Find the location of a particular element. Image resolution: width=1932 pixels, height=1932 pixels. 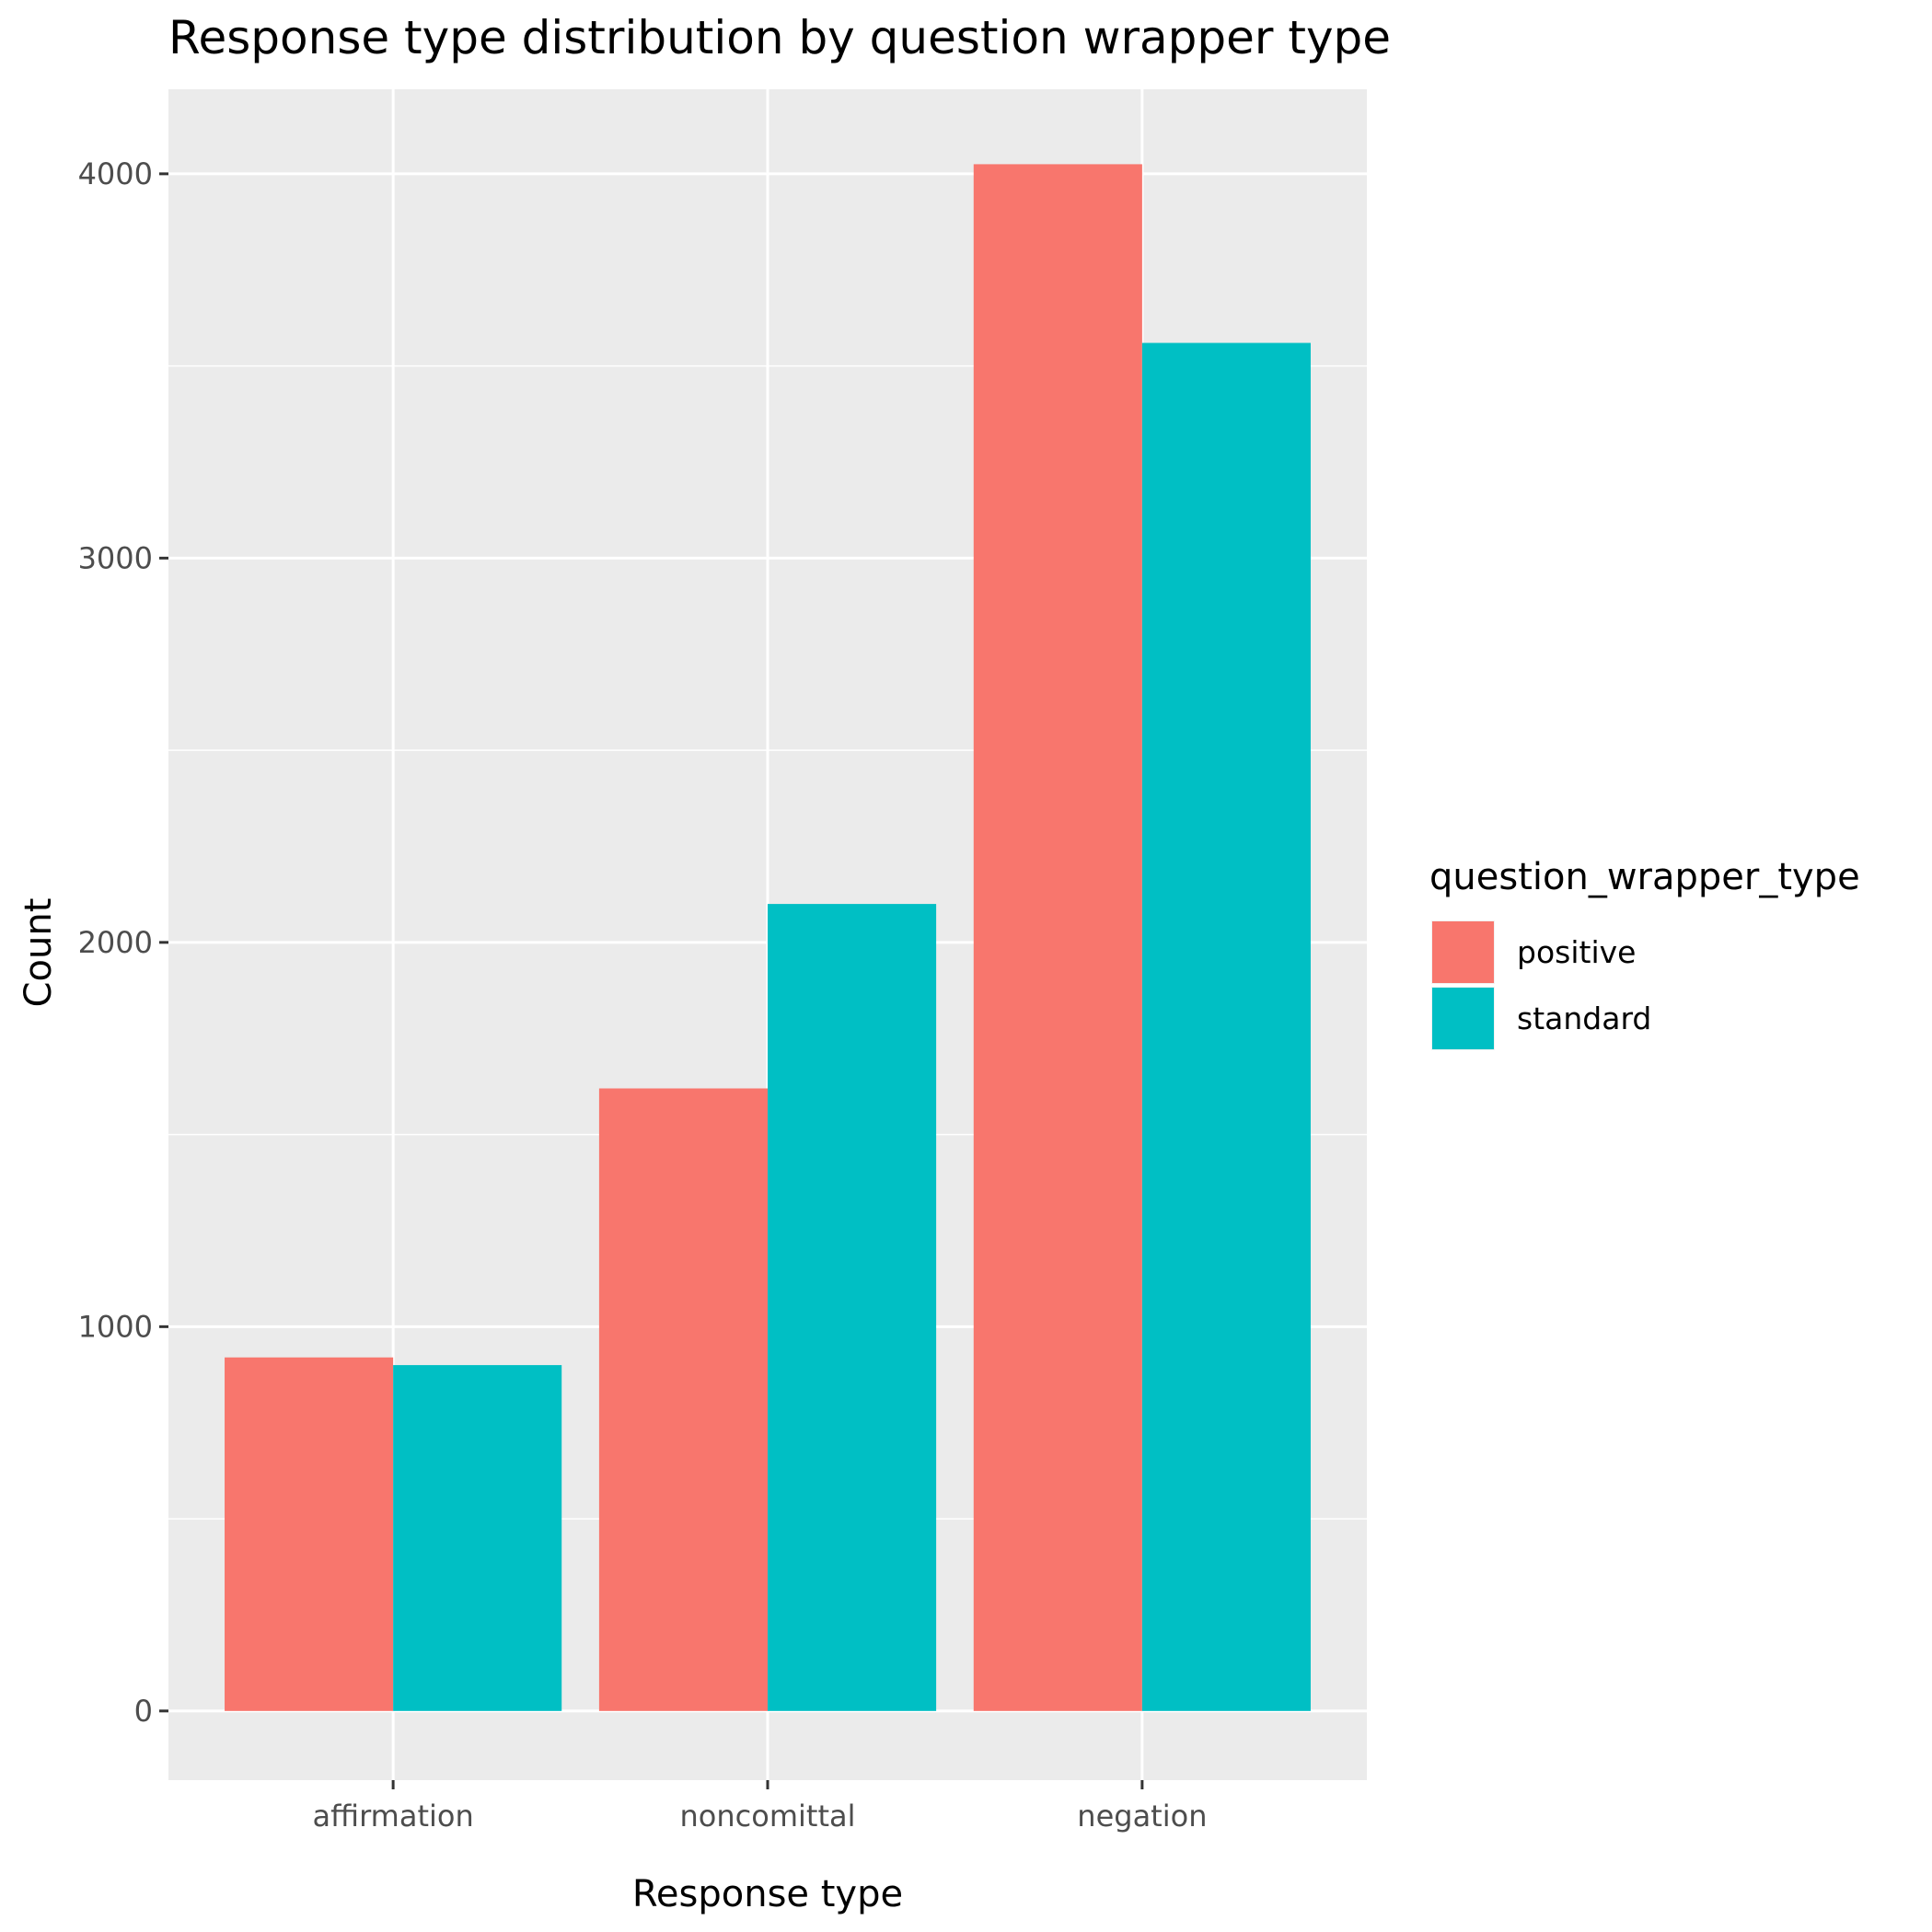

bar-noncomittal-positive is located at coordinates (683, 1400).